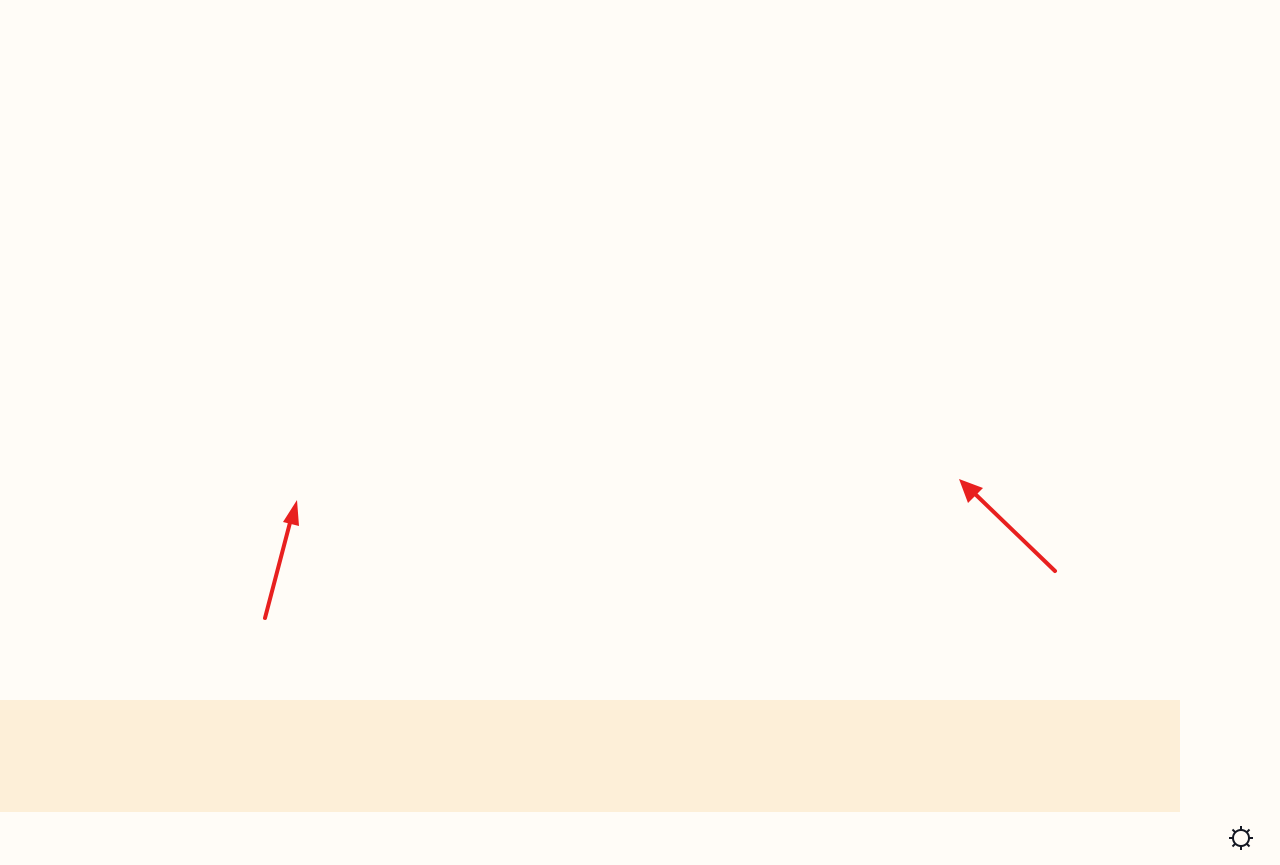  I want to click on volume-background, so click(590, 756).